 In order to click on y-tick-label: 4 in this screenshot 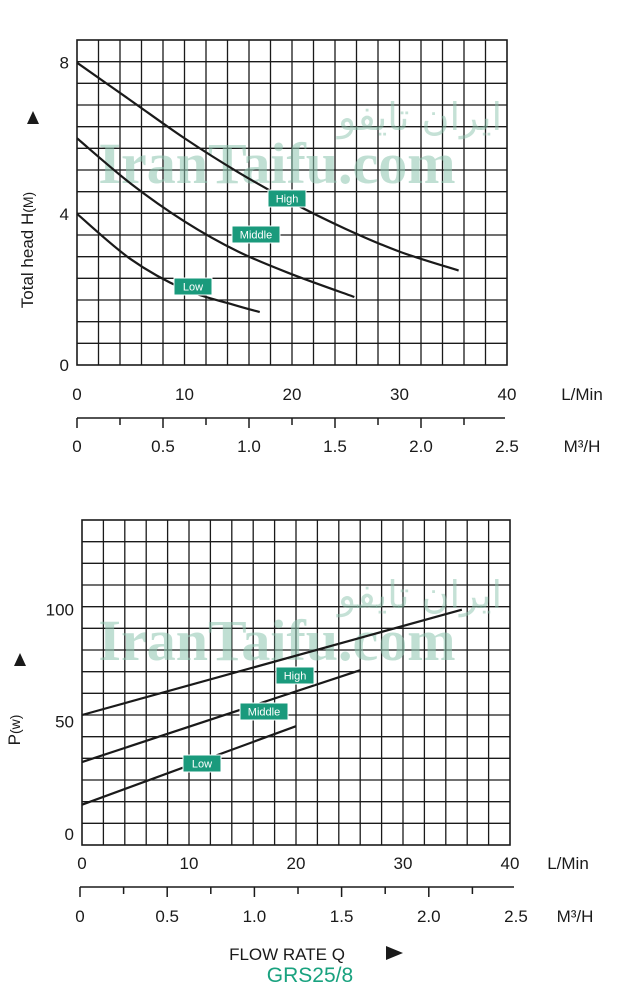, I will do `click(64, 214)`.